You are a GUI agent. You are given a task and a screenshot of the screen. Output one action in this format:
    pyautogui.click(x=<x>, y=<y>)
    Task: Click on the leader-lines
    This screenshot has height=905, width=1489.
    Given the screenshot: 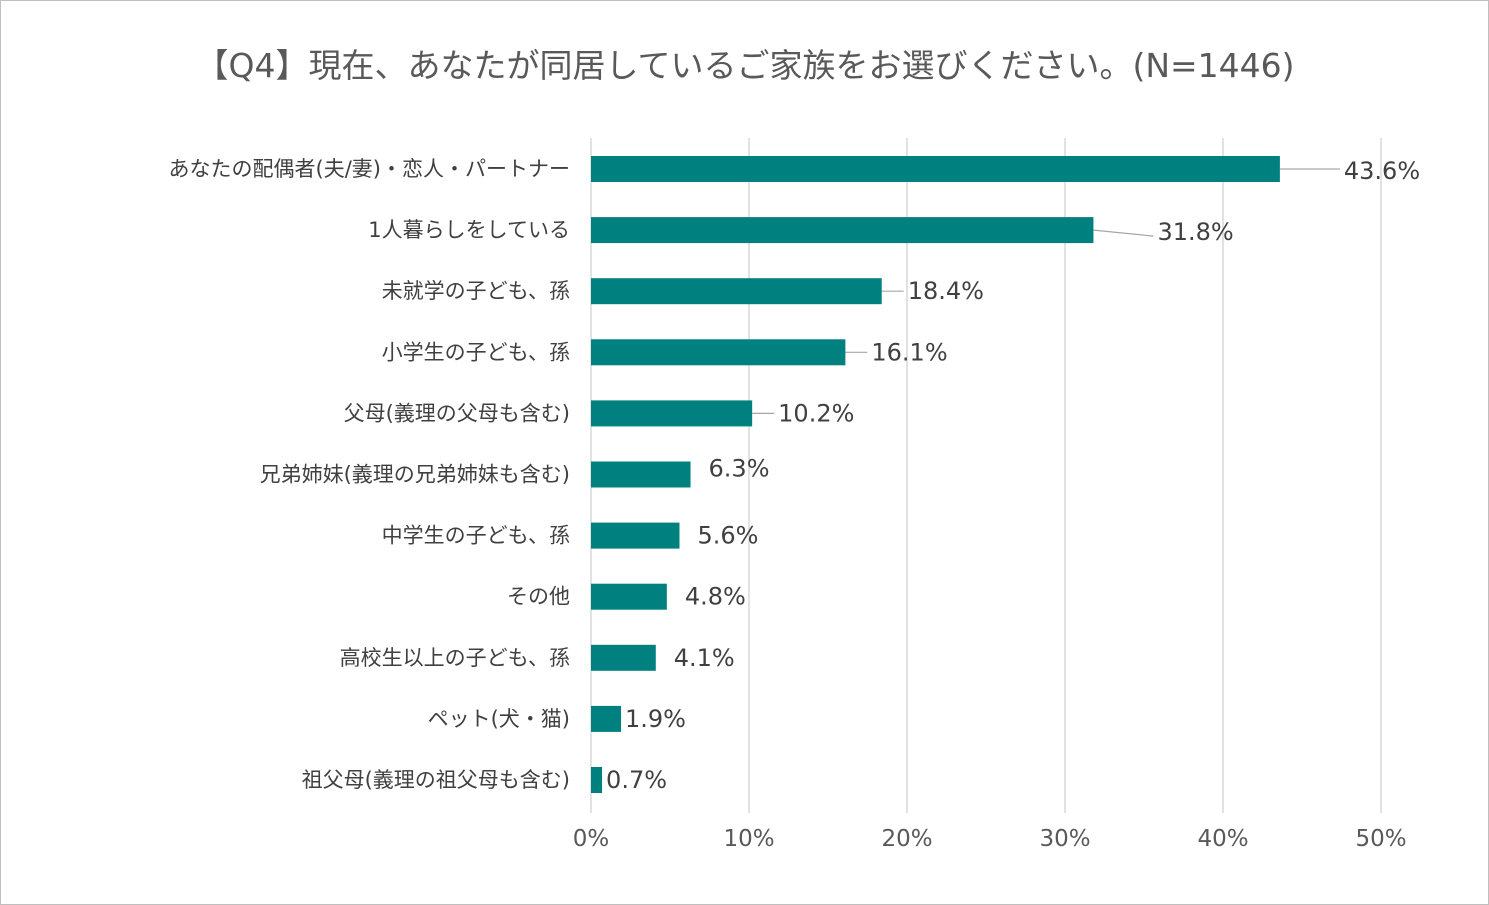 What is the action you would take?
    pyautogui.click(x=1046, y=291)
    